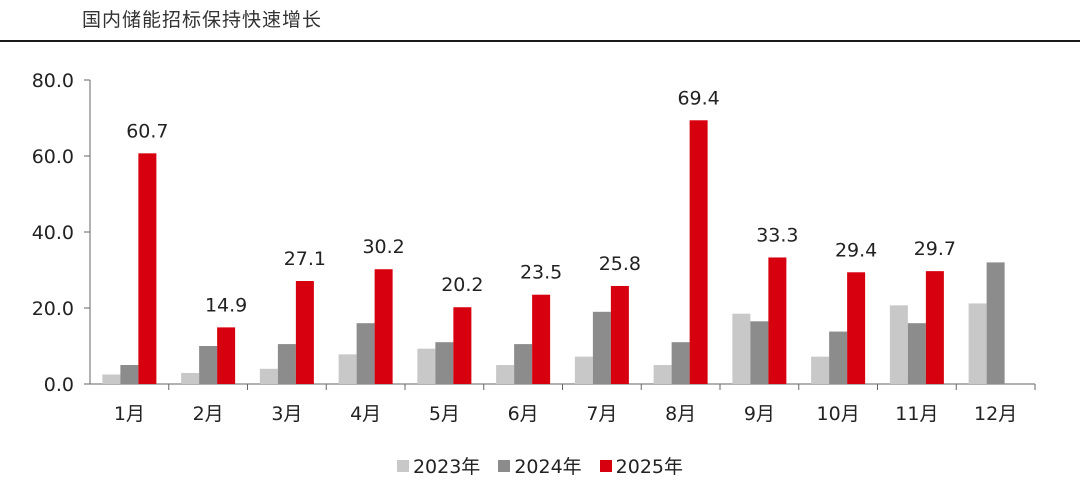 The height and width of the screenshot is (488, 1080). What do you see at coordinates (548, 467) in the screenshot?
I see `legend-label-2024: 2024年` at bounding box center [548, 467].